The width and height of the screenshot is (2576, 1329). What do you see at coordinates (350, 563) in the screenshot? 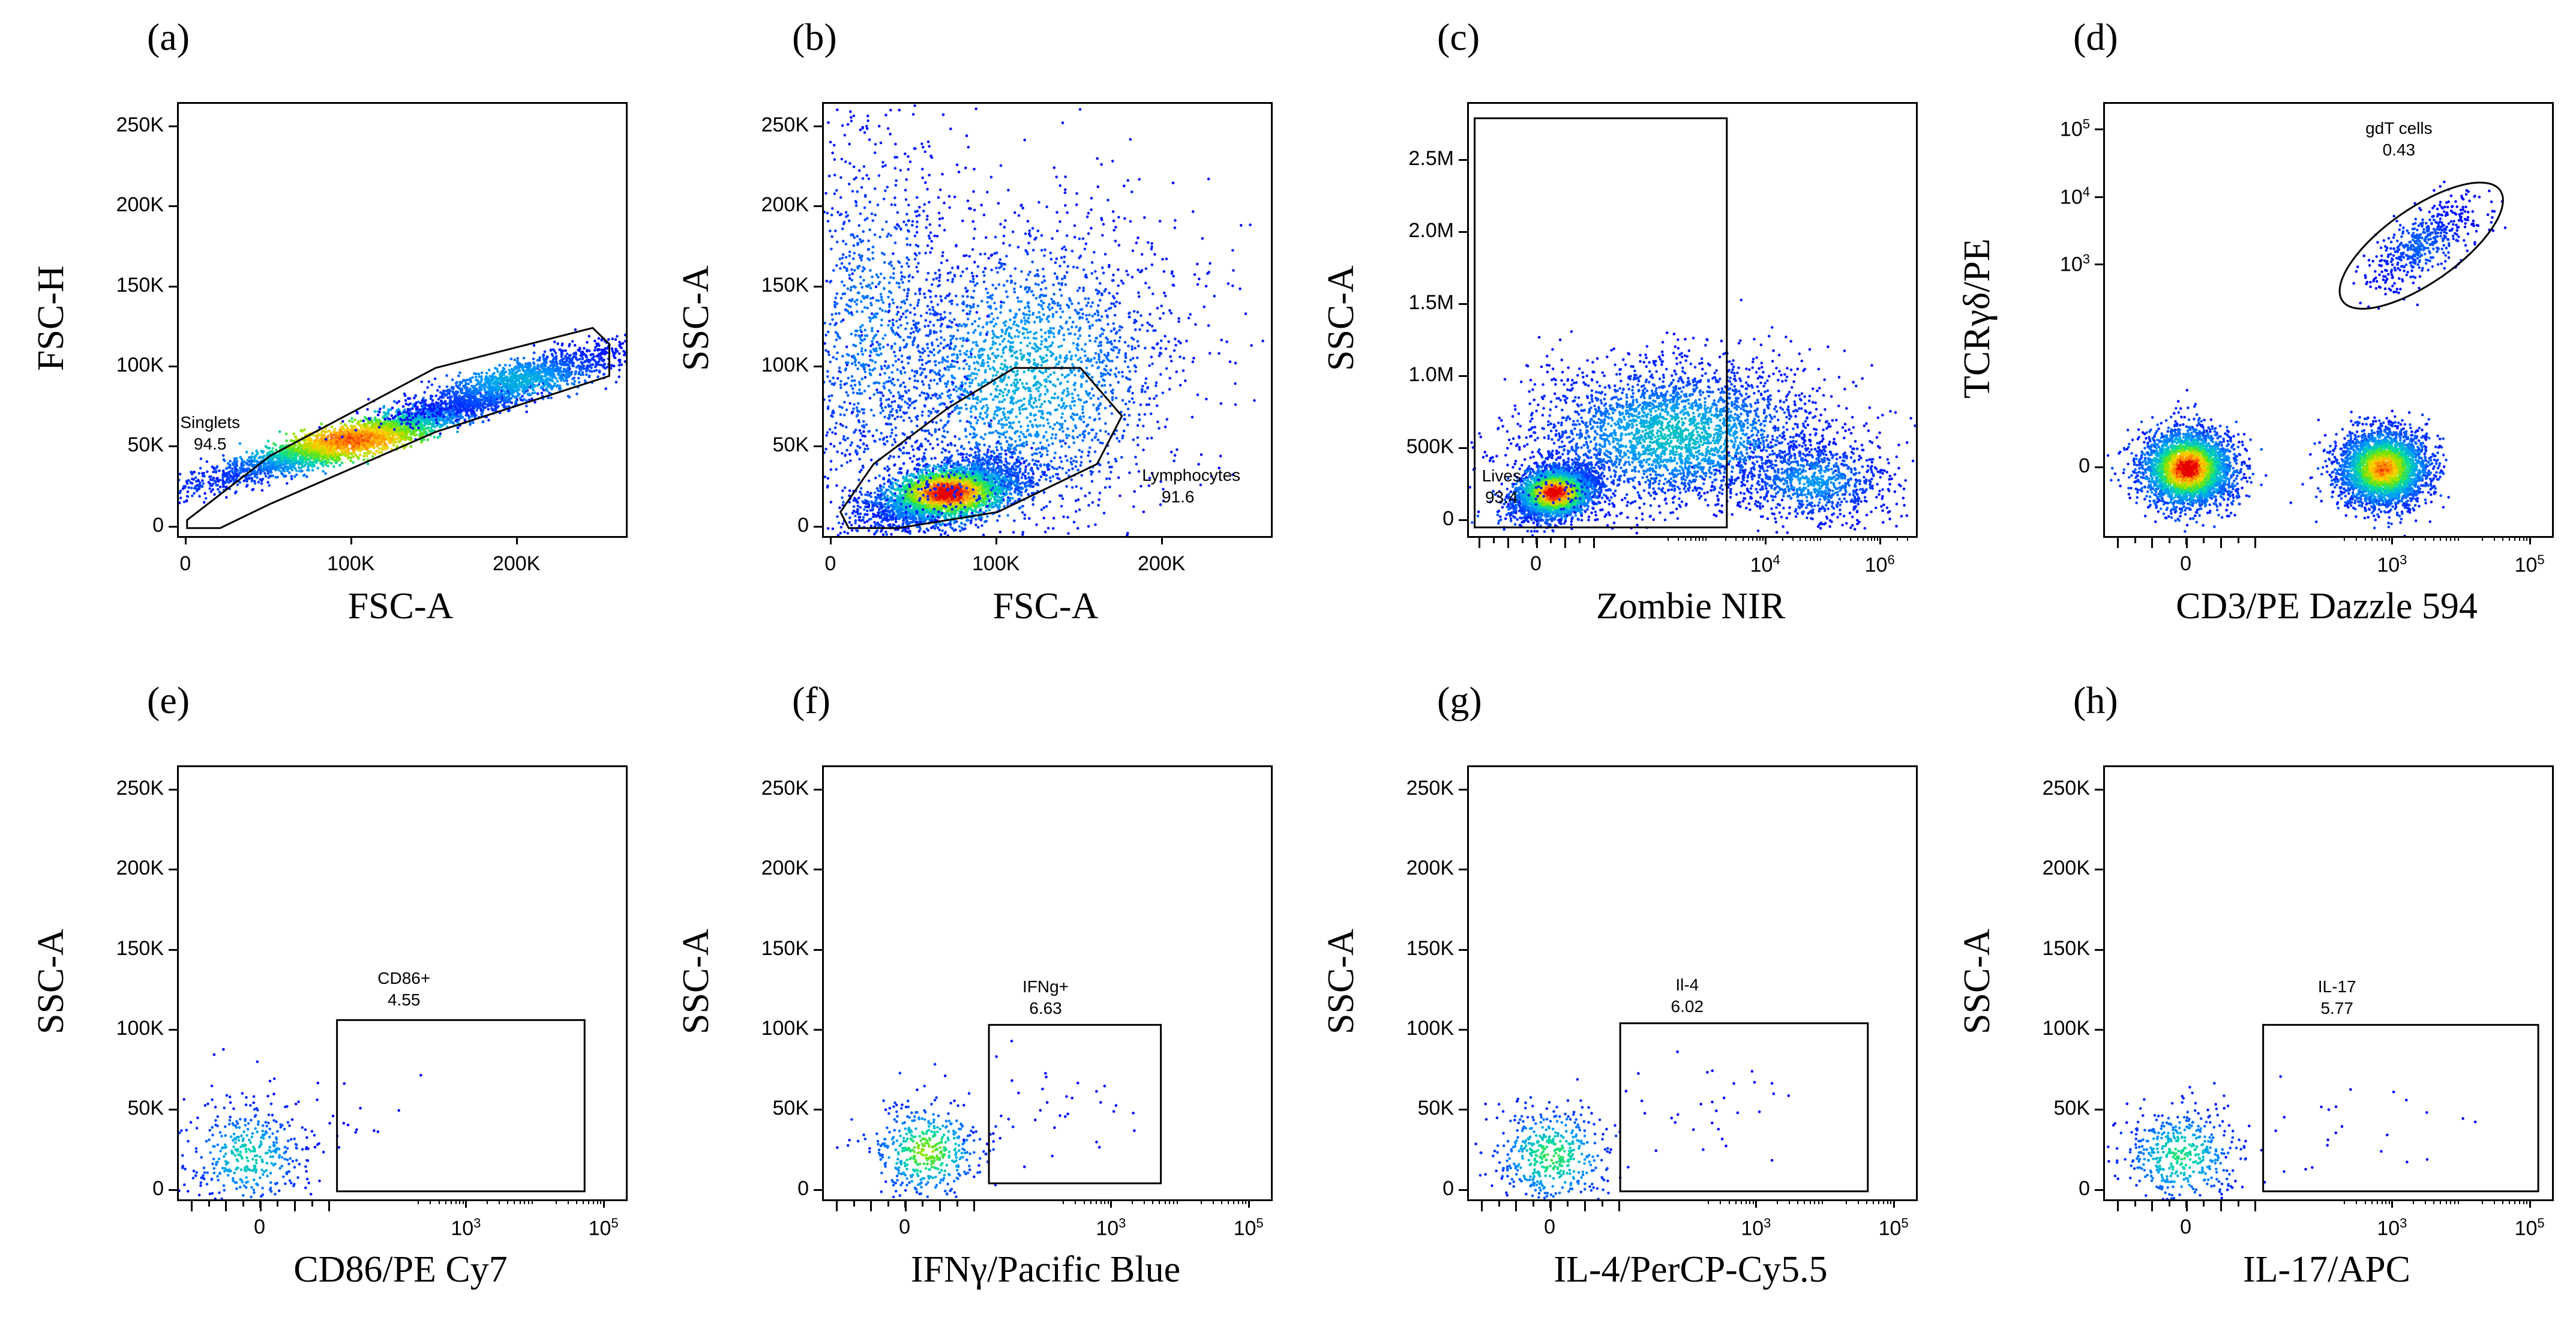
I see `tick-text: 100K` at bounding box center [350, 563].